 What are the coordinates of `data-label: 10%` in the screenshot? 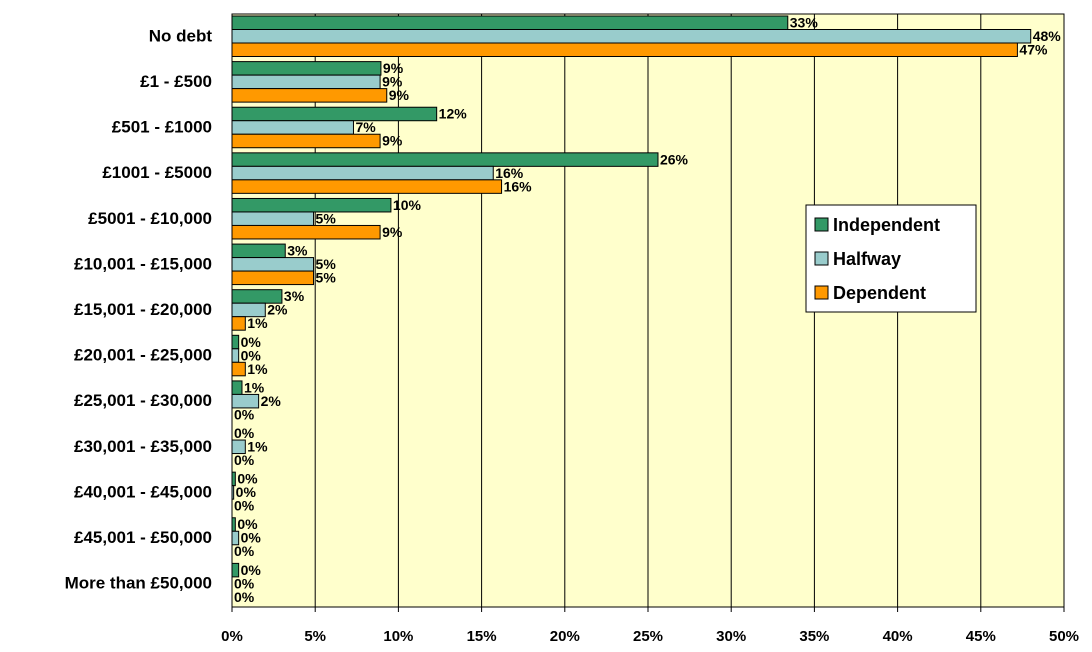 It's located at (407, 205).